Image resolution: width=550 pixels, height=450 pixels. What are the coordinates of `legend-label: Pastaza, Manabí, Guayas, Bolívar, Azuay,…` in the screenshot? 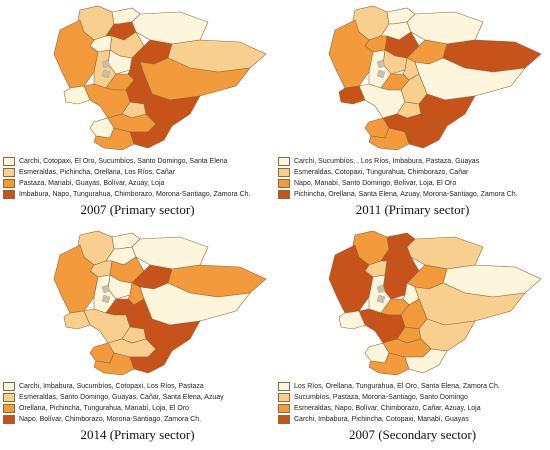 It's located at (92, 183).